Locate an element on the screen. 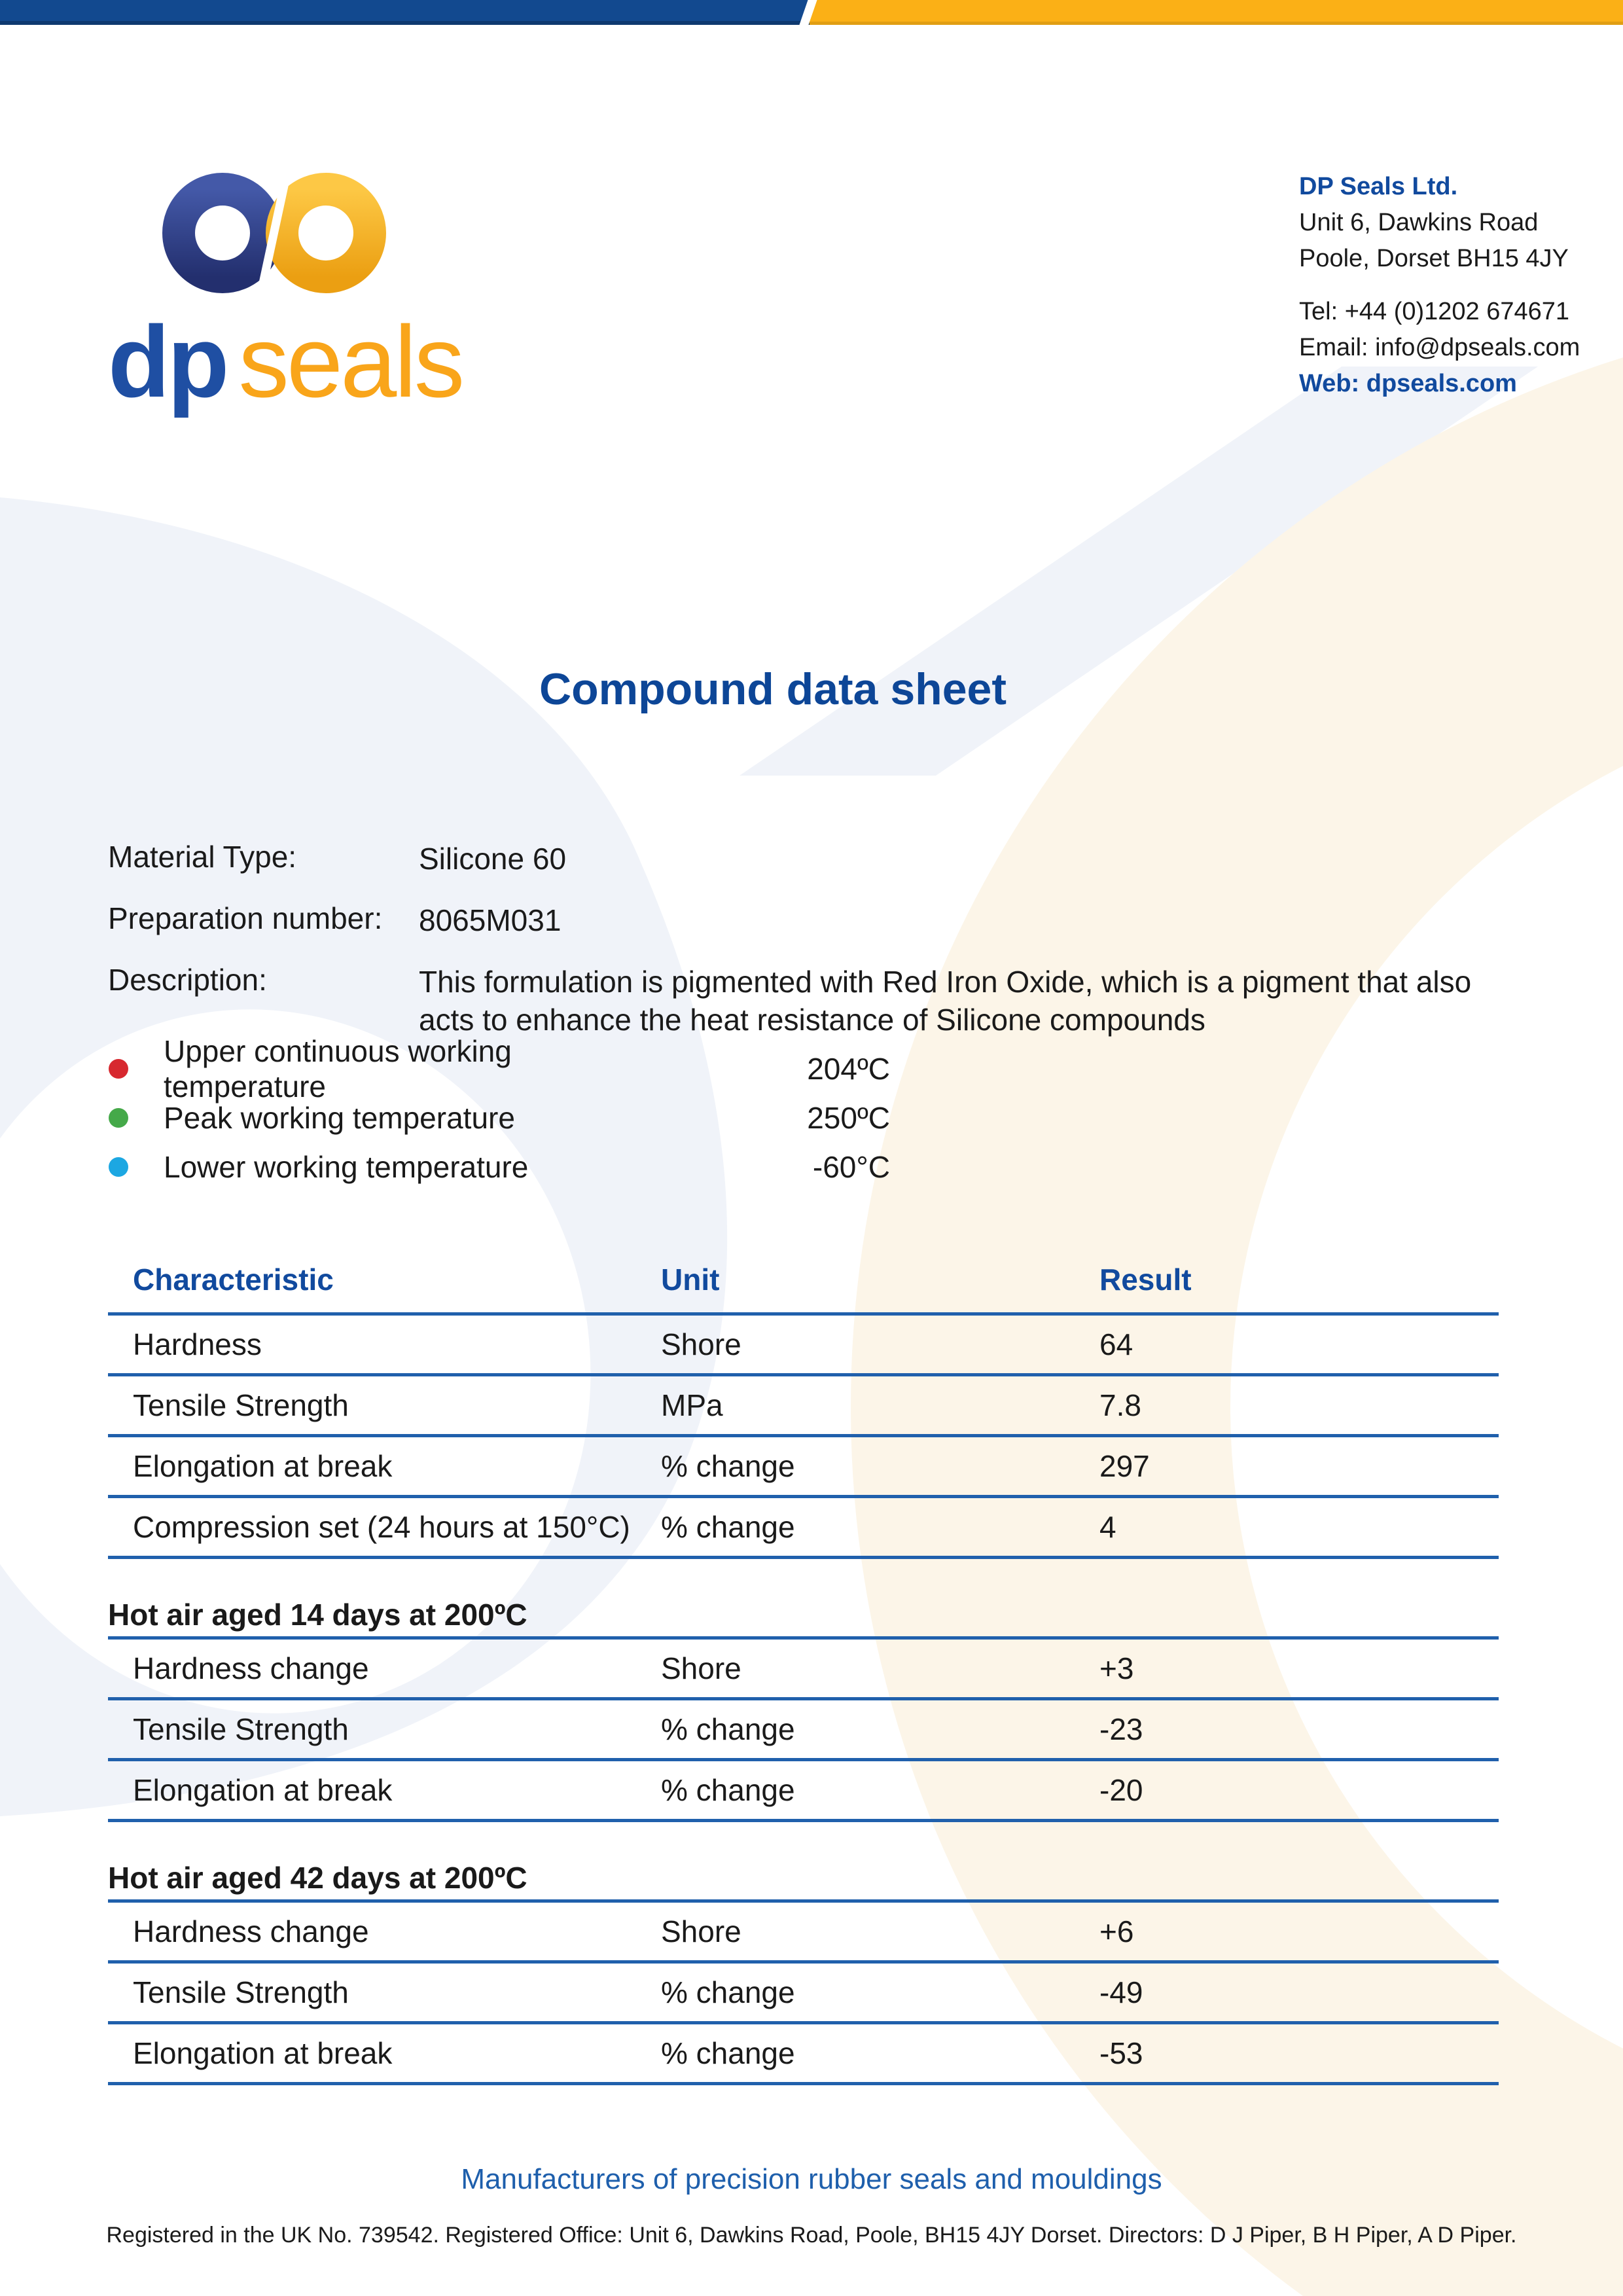 This screenshot has height=2296, width=1623. logo-wordmark: dp seals is located at coordinates (286, 361).